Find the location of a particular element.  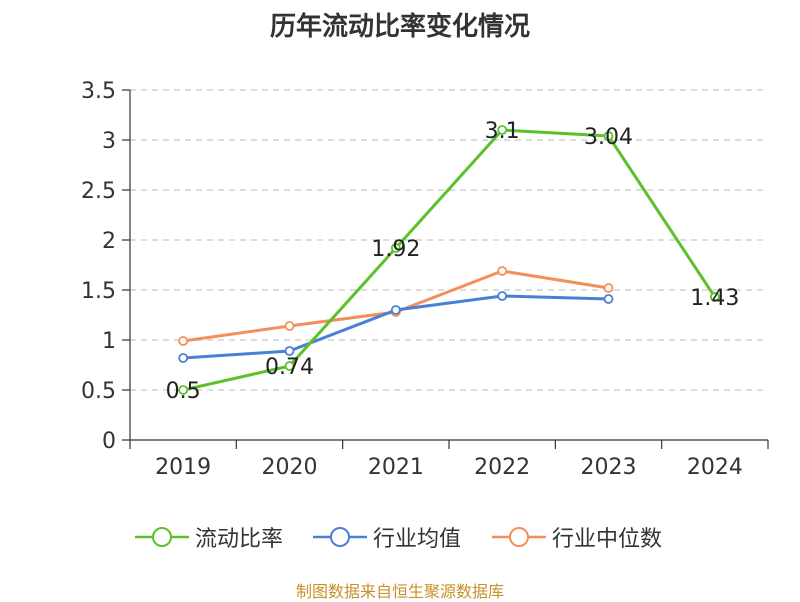

y-tick-label: 1.5 is located at coordinates (98, 291).